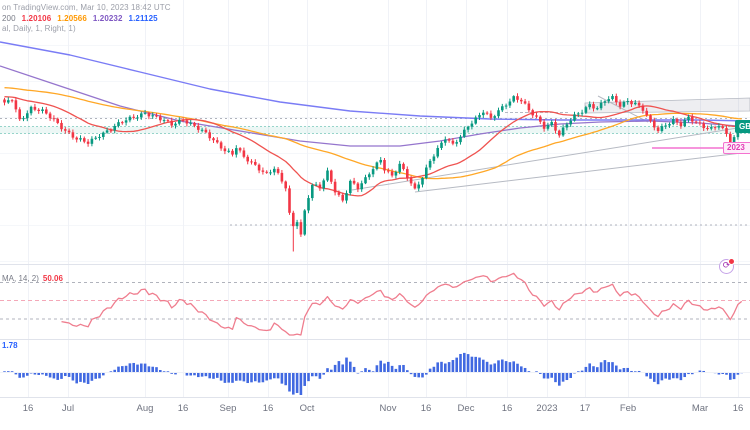 The width and height of the screenshot is (750, 430). What do you see at coordinates (628, 408) in the screenshot?
I see `time-axis-label: Feb` at bounding box center [628, 408].